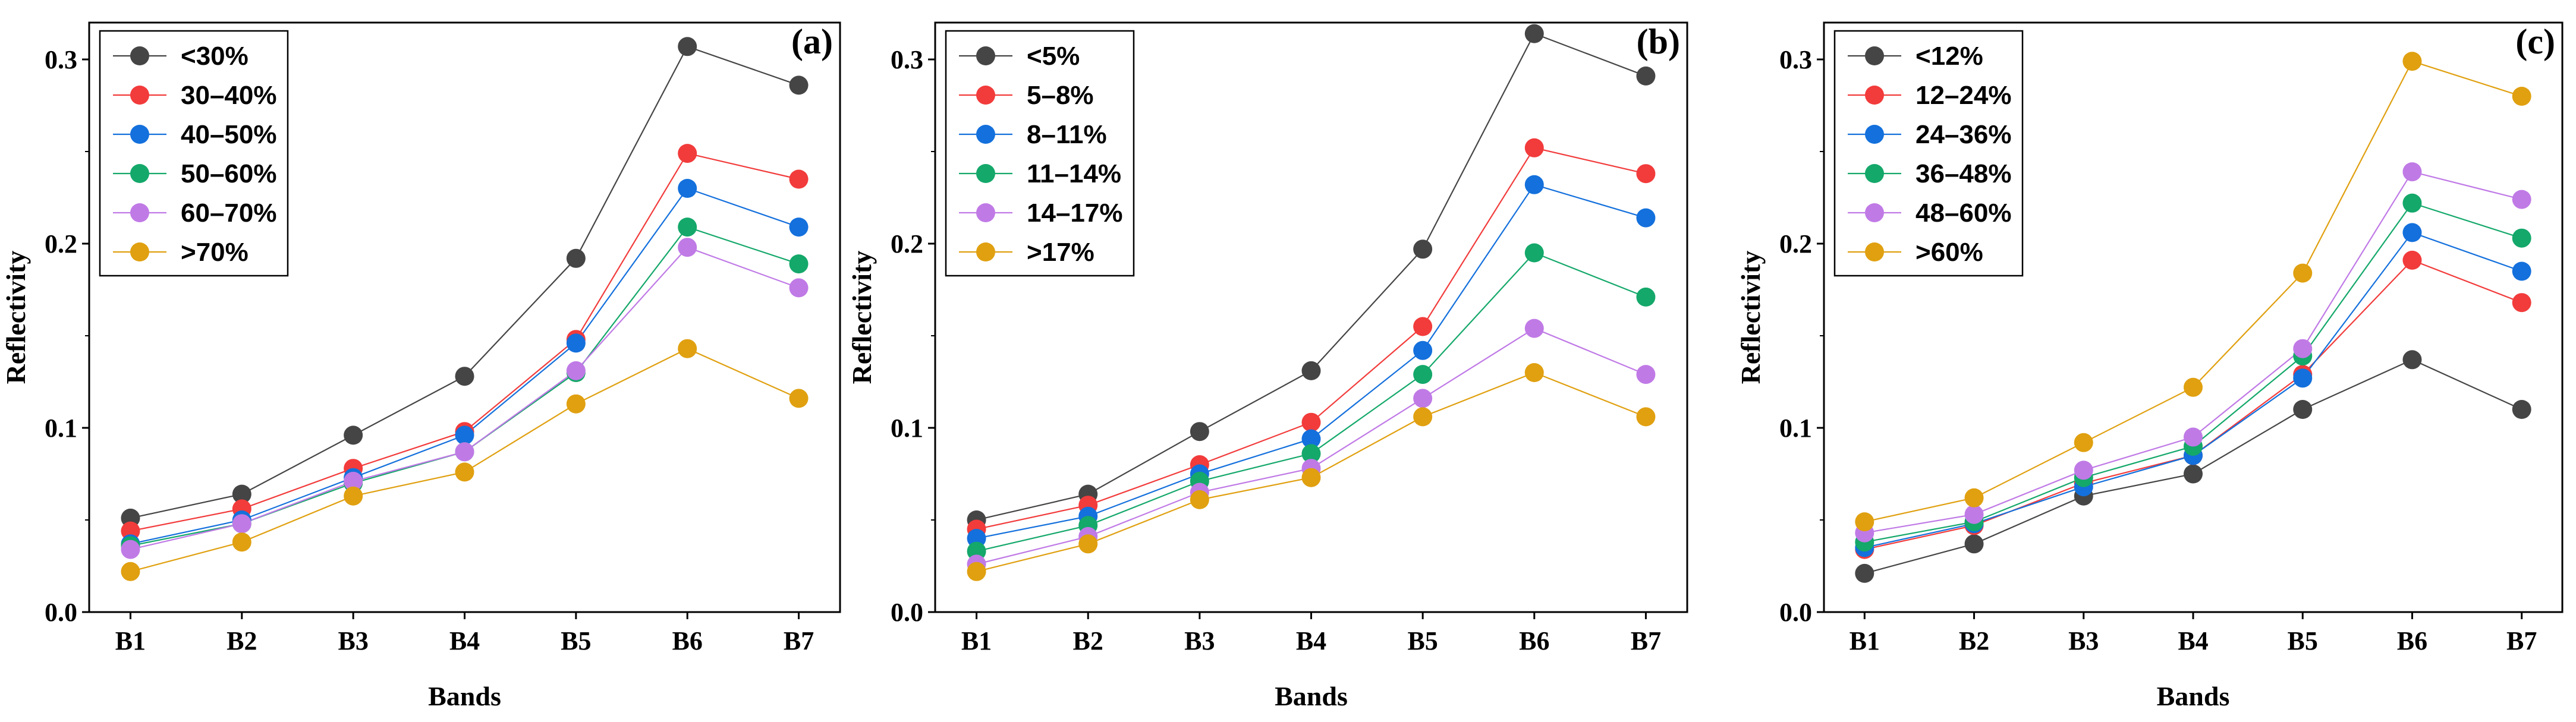  I want to click on chart-0-panel-label: (a), so click(812, 41).